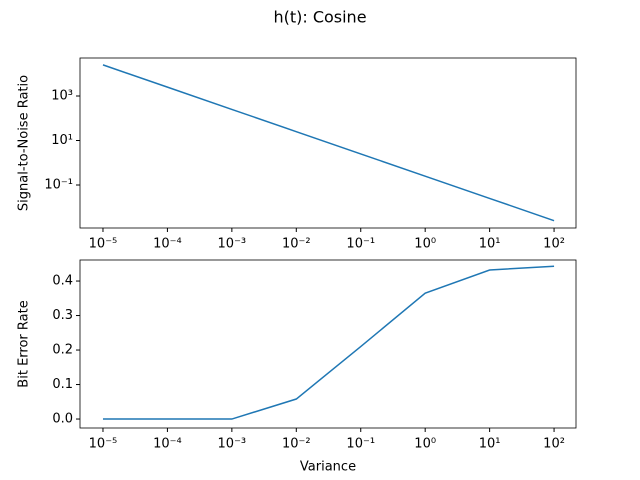  Describe the element at coordinates (24, 143) in the screenshot. I see `y-axis-label: Signal-to-Noise Ratio` at that location.